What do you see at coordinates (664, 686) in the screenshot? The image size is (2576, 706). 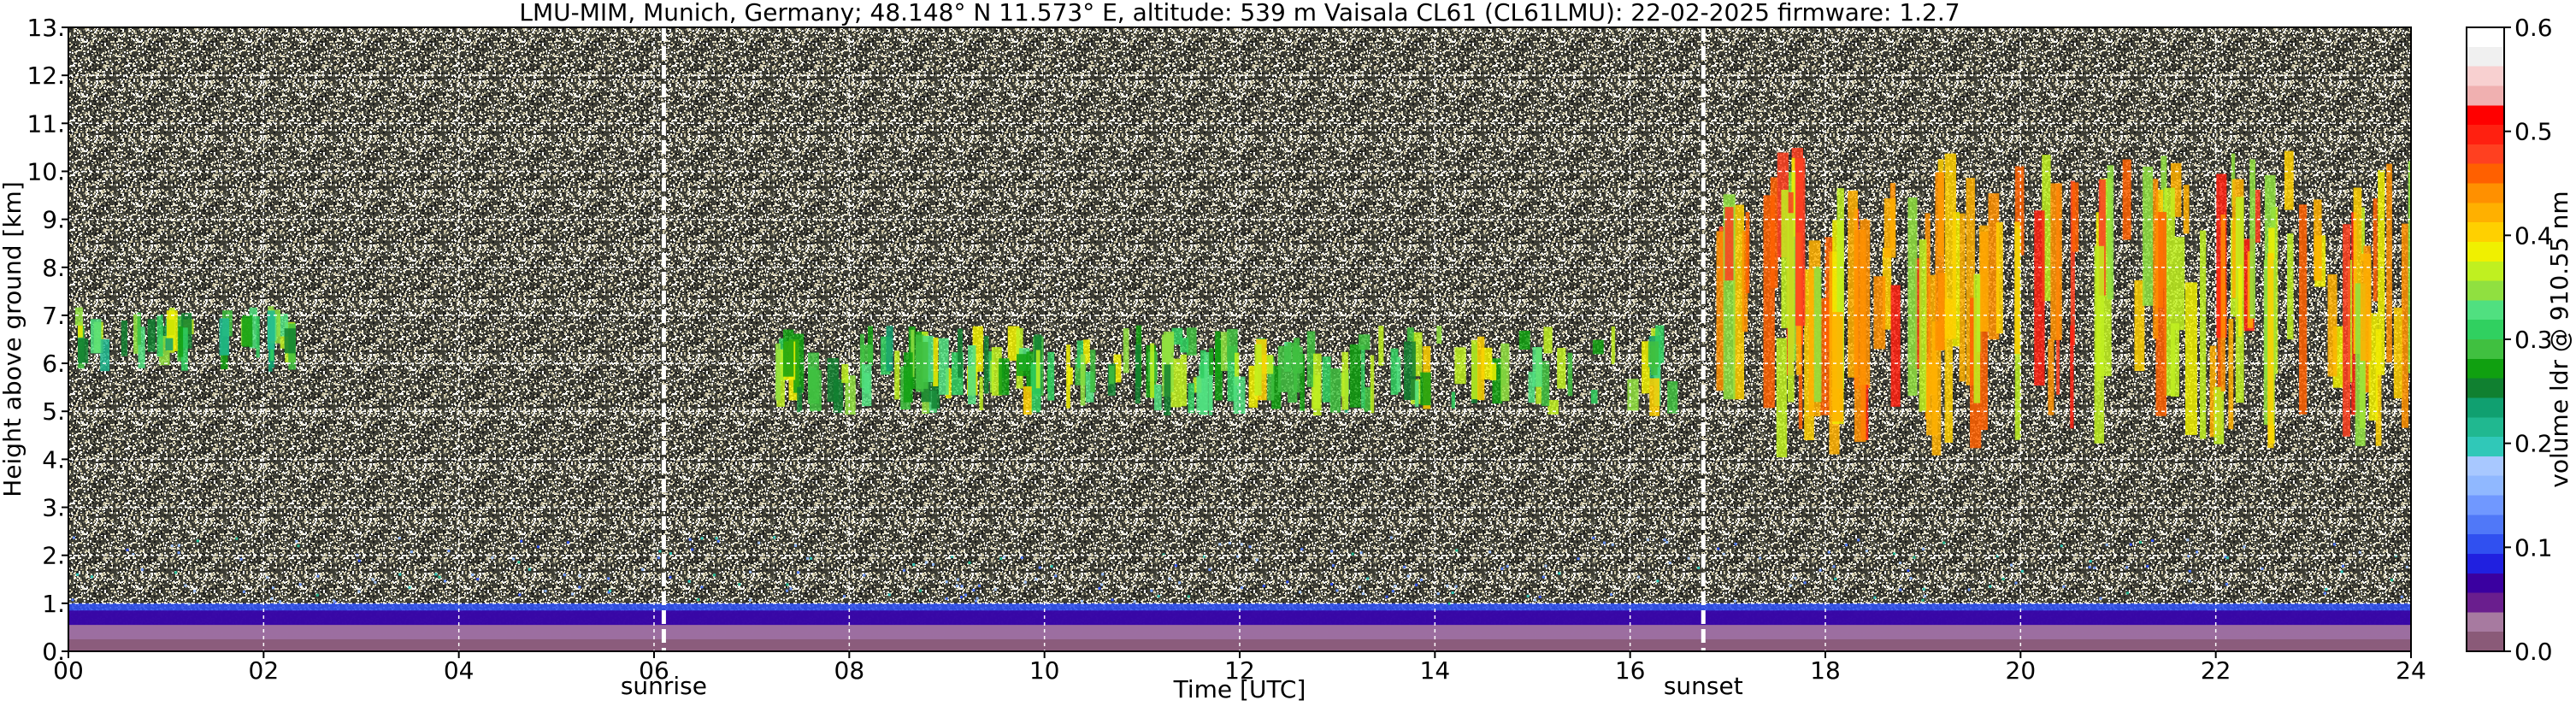 I see `sunrise-label: sunrise` at bounding box center [664, 686].